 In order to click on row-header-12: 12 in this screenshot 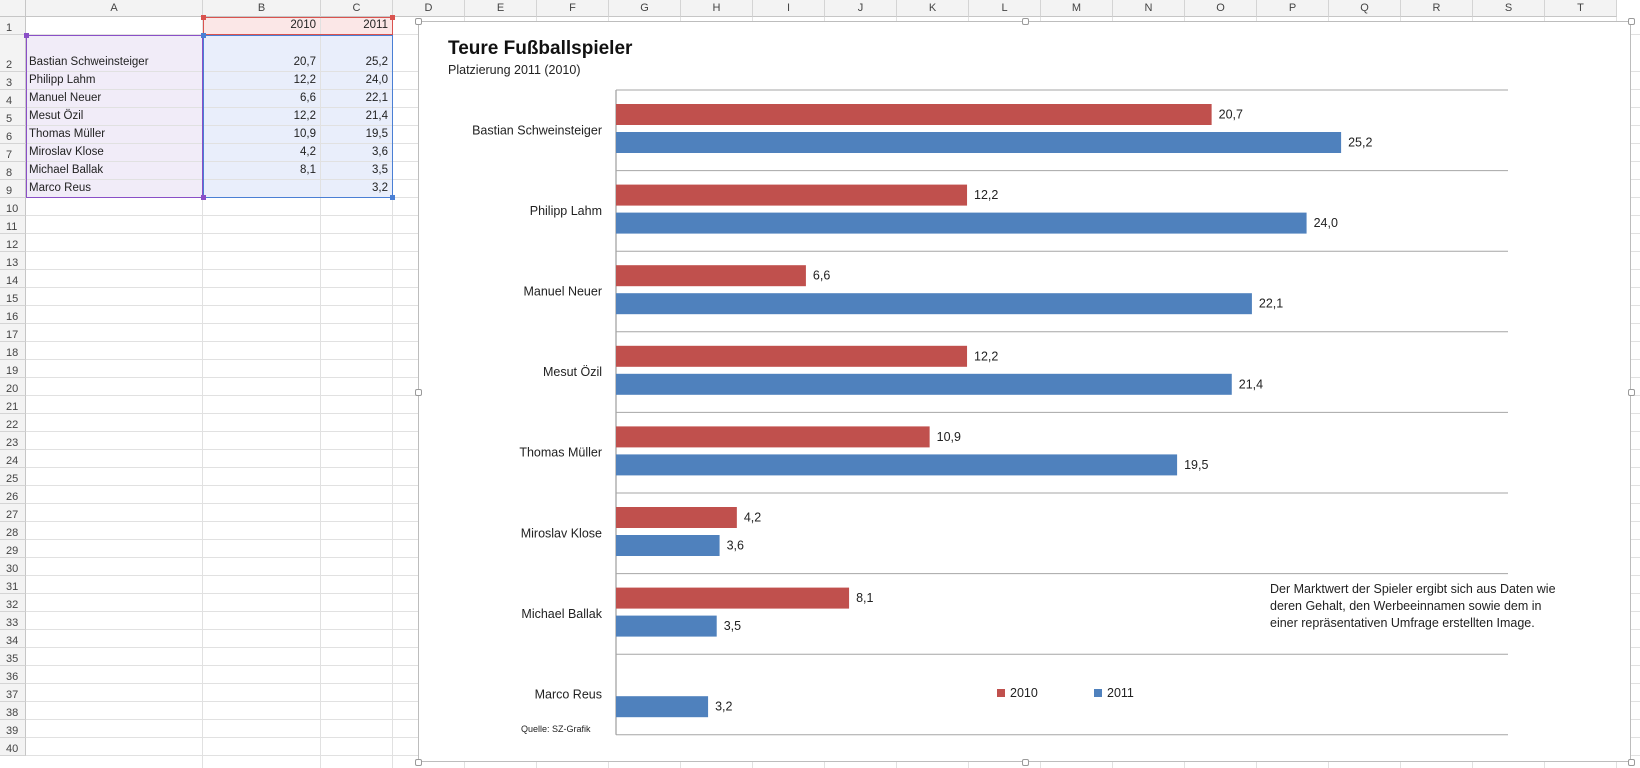, I will do `click(13, 243)`.